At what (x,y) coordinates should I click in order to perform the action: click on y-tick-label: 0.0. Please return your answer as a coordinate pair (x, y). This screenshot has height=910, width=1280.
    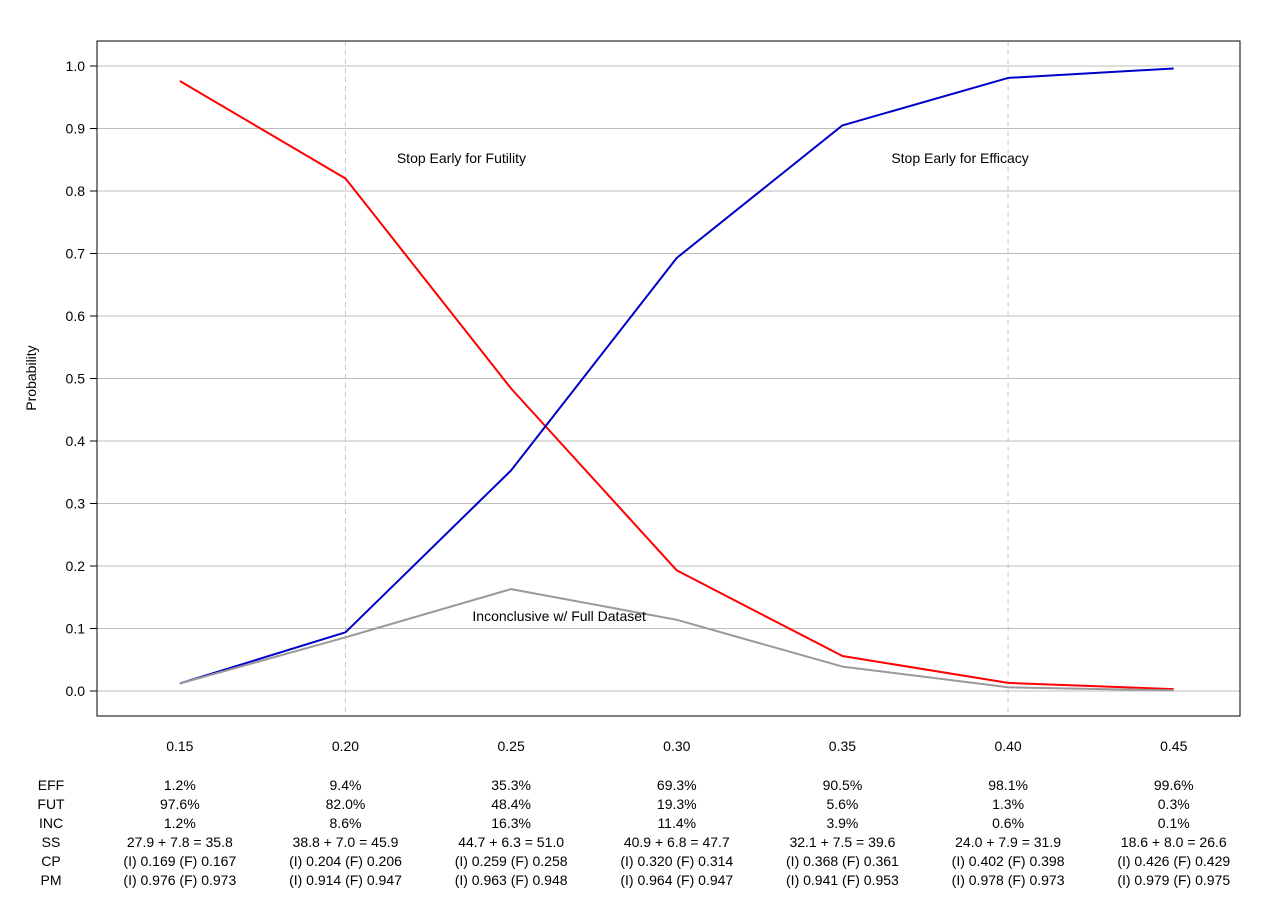
    Looking at the image, I should click on (76, 691).